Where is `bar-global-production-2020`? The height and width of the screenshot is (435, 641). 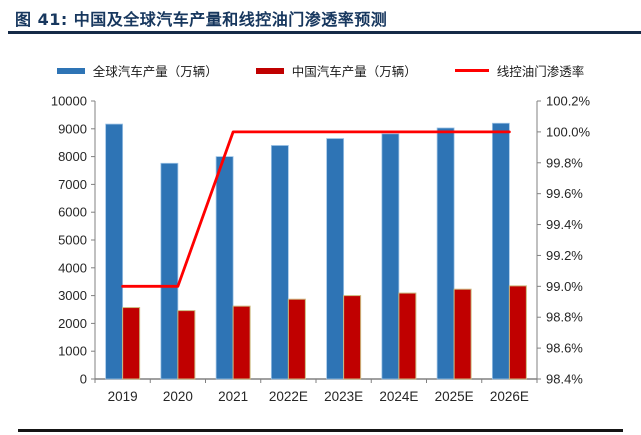 bar-global-production-2020 is located at coordinates (169, 271).